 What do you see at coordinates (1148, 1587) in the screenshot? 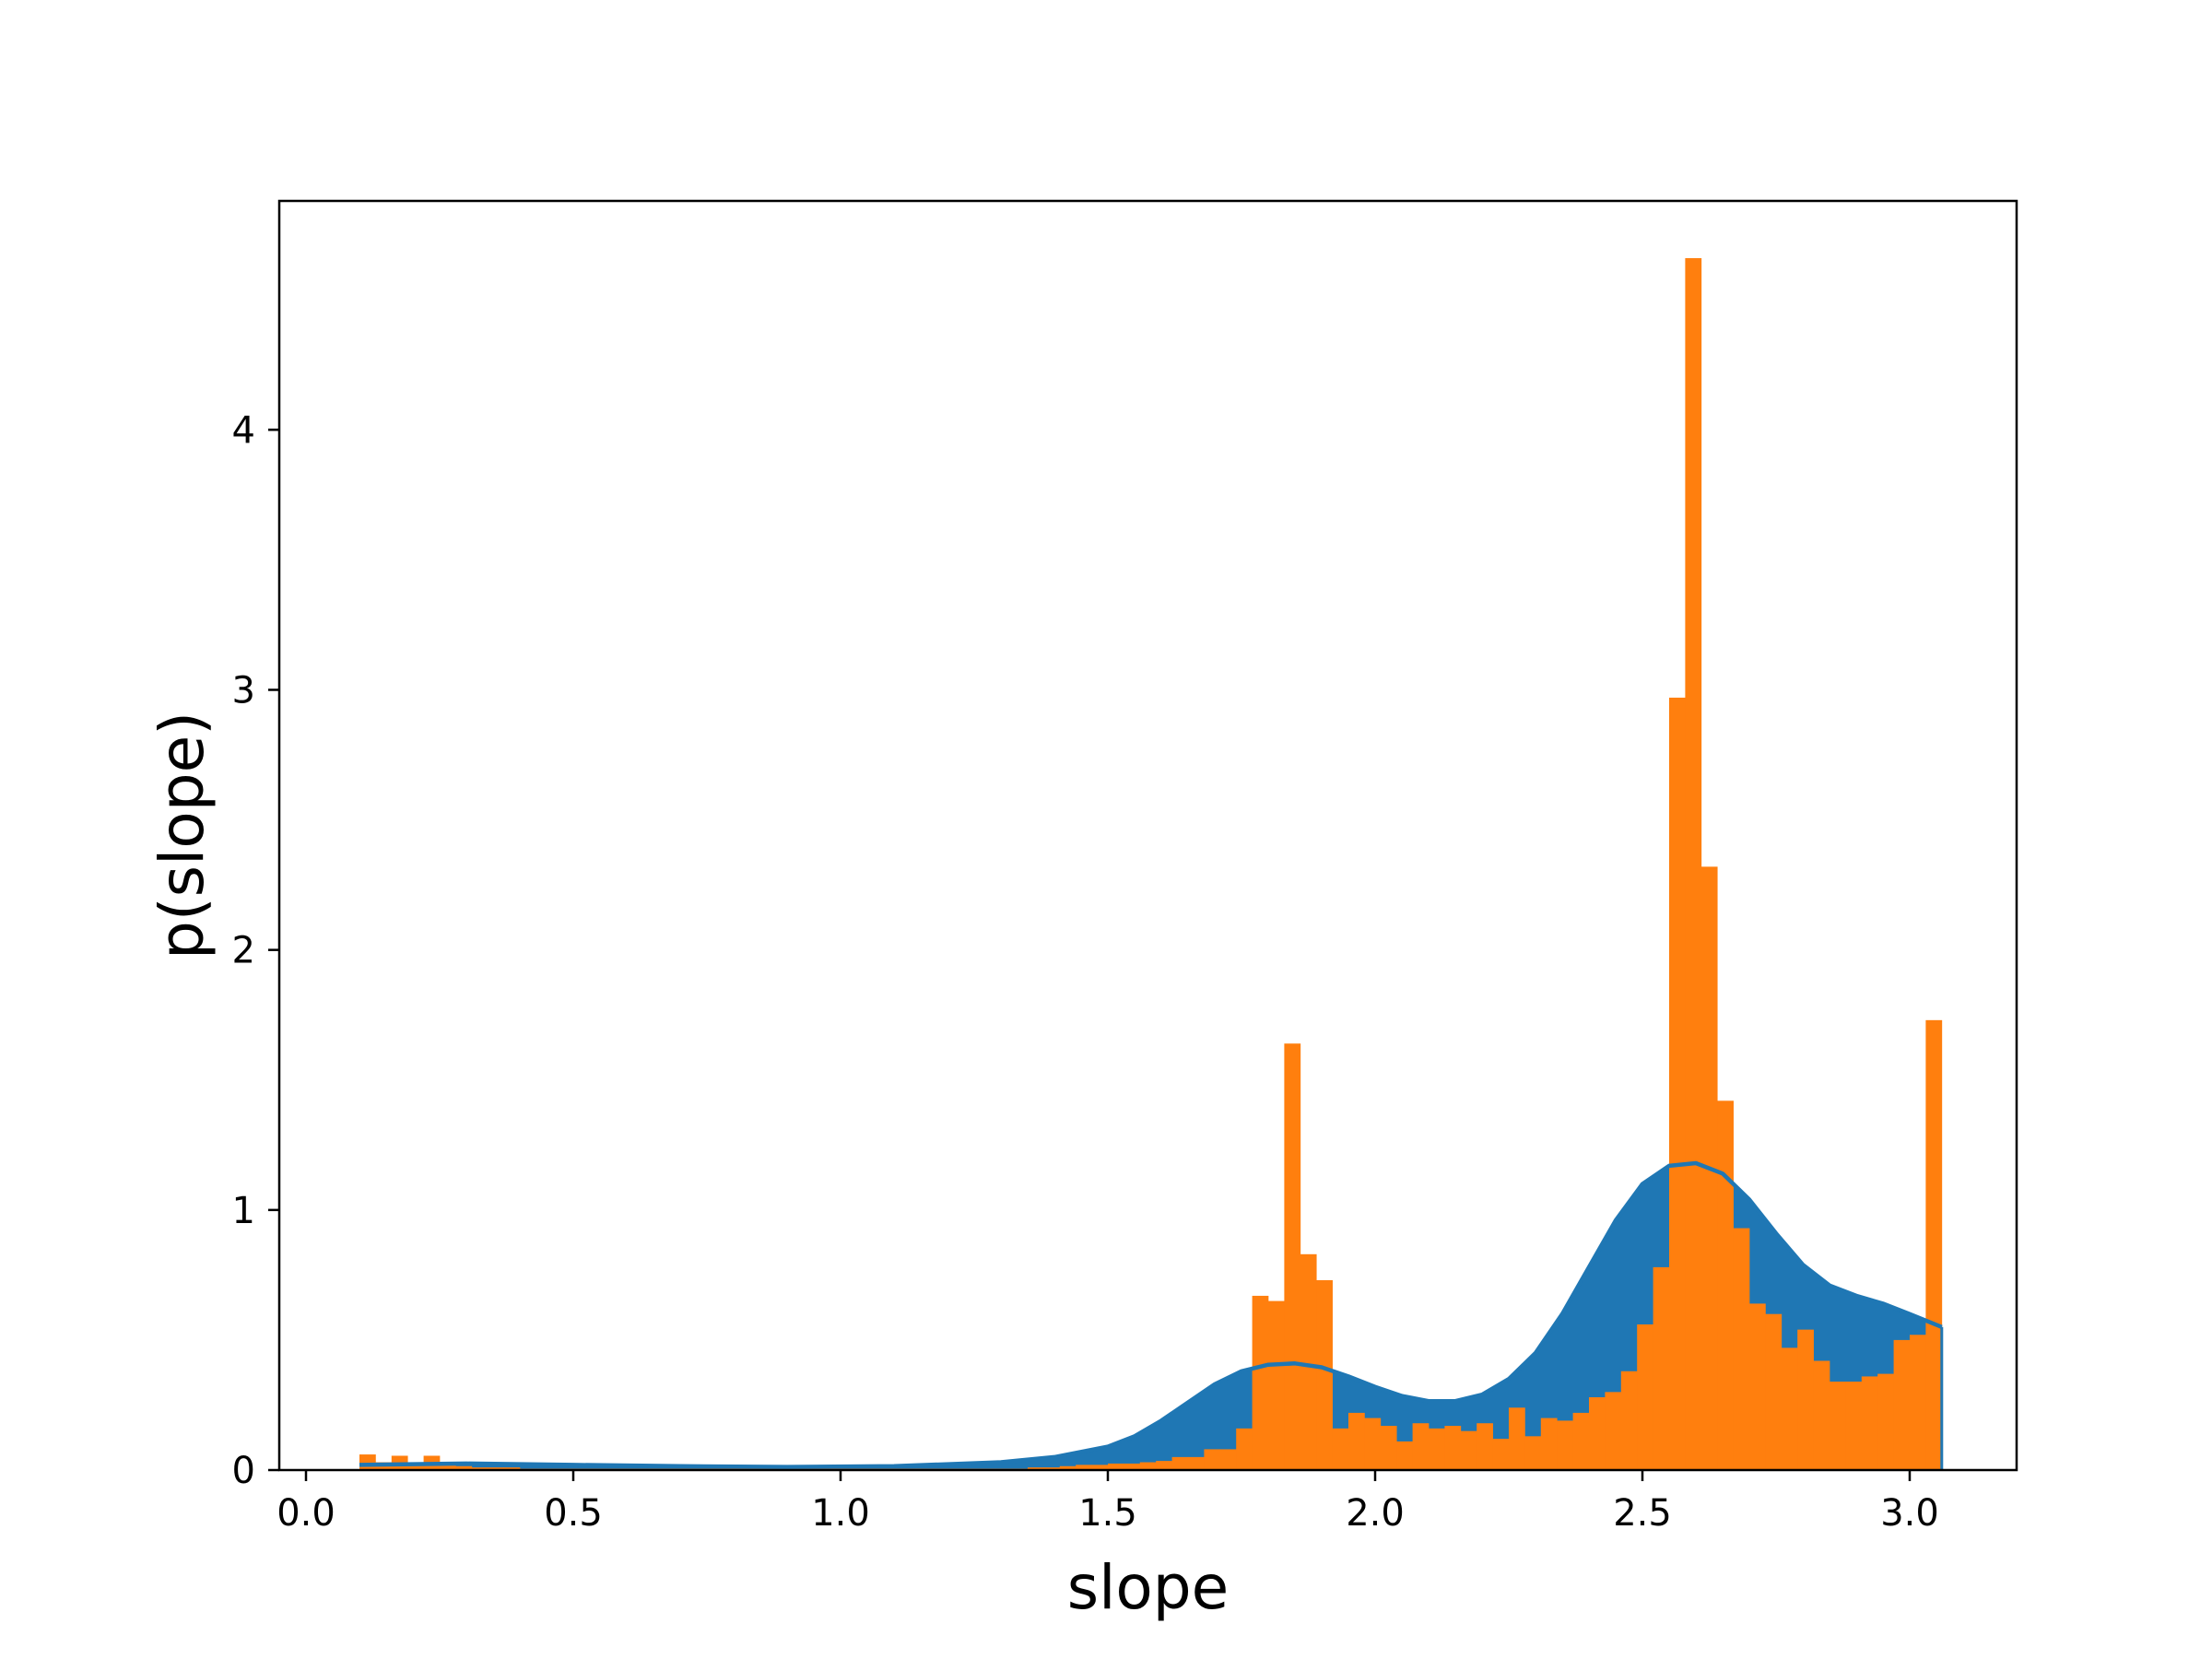
I see `x-axis-label: slope` at bounding box center [1148, 1587].